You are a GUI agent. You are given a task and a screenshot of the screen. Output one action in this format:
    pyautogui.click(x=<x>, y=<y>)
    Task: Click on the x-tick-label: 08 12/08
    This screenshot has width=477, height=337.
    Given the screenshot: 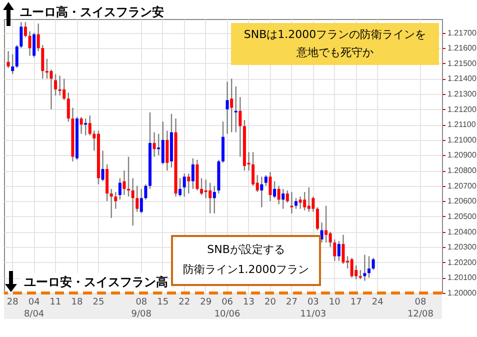 What is the action you would take?
    pyautogui.click(x=421, y=309)
    